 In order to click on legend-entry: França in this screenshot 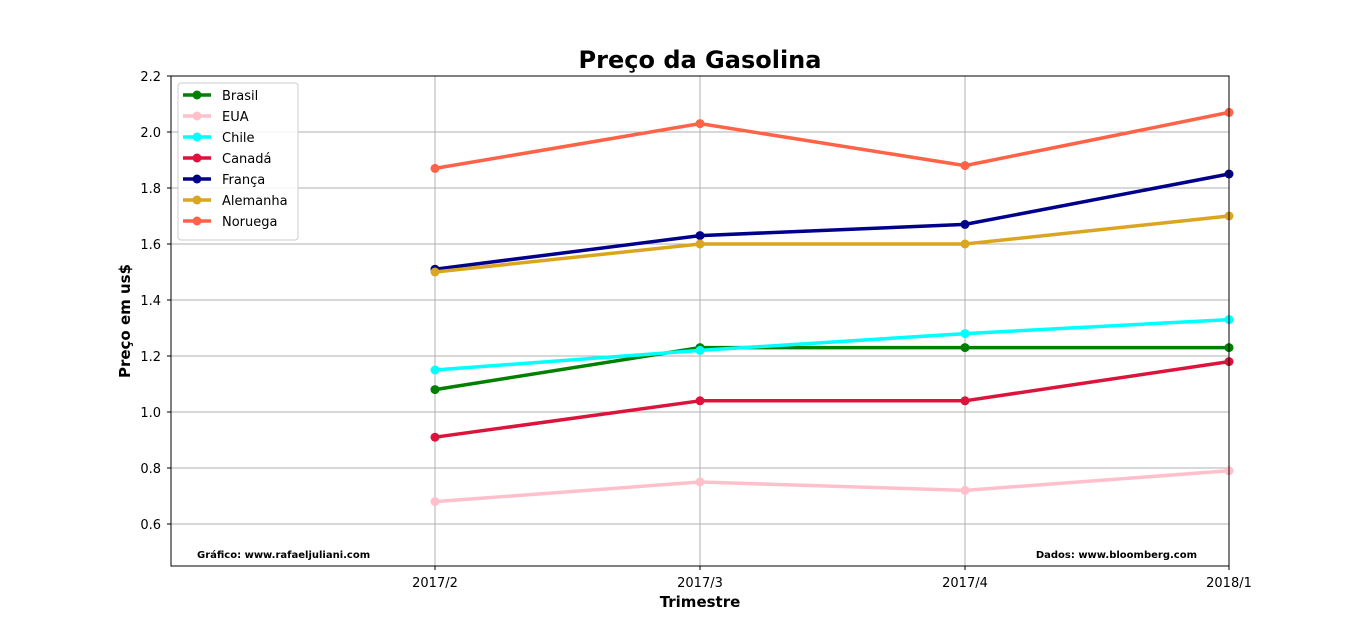, I will do `click(224, 180)`.